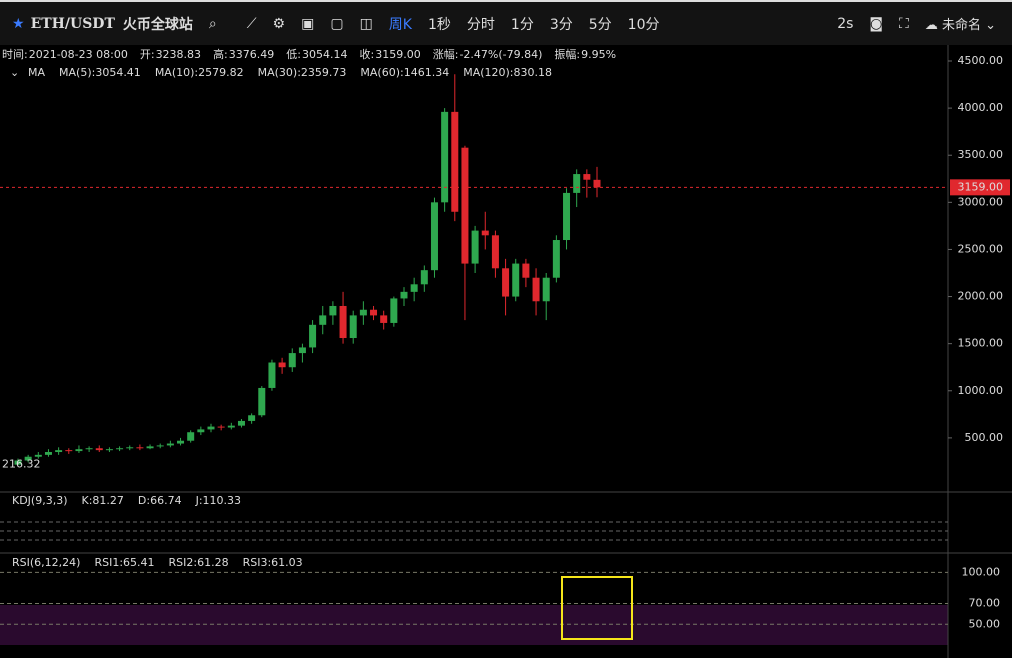 The height and width of the screenshot is (658, 1012). Describe the element at coordinates (72, 23) in the screenshot. I see `symbol: ETH/USDT` at that location.